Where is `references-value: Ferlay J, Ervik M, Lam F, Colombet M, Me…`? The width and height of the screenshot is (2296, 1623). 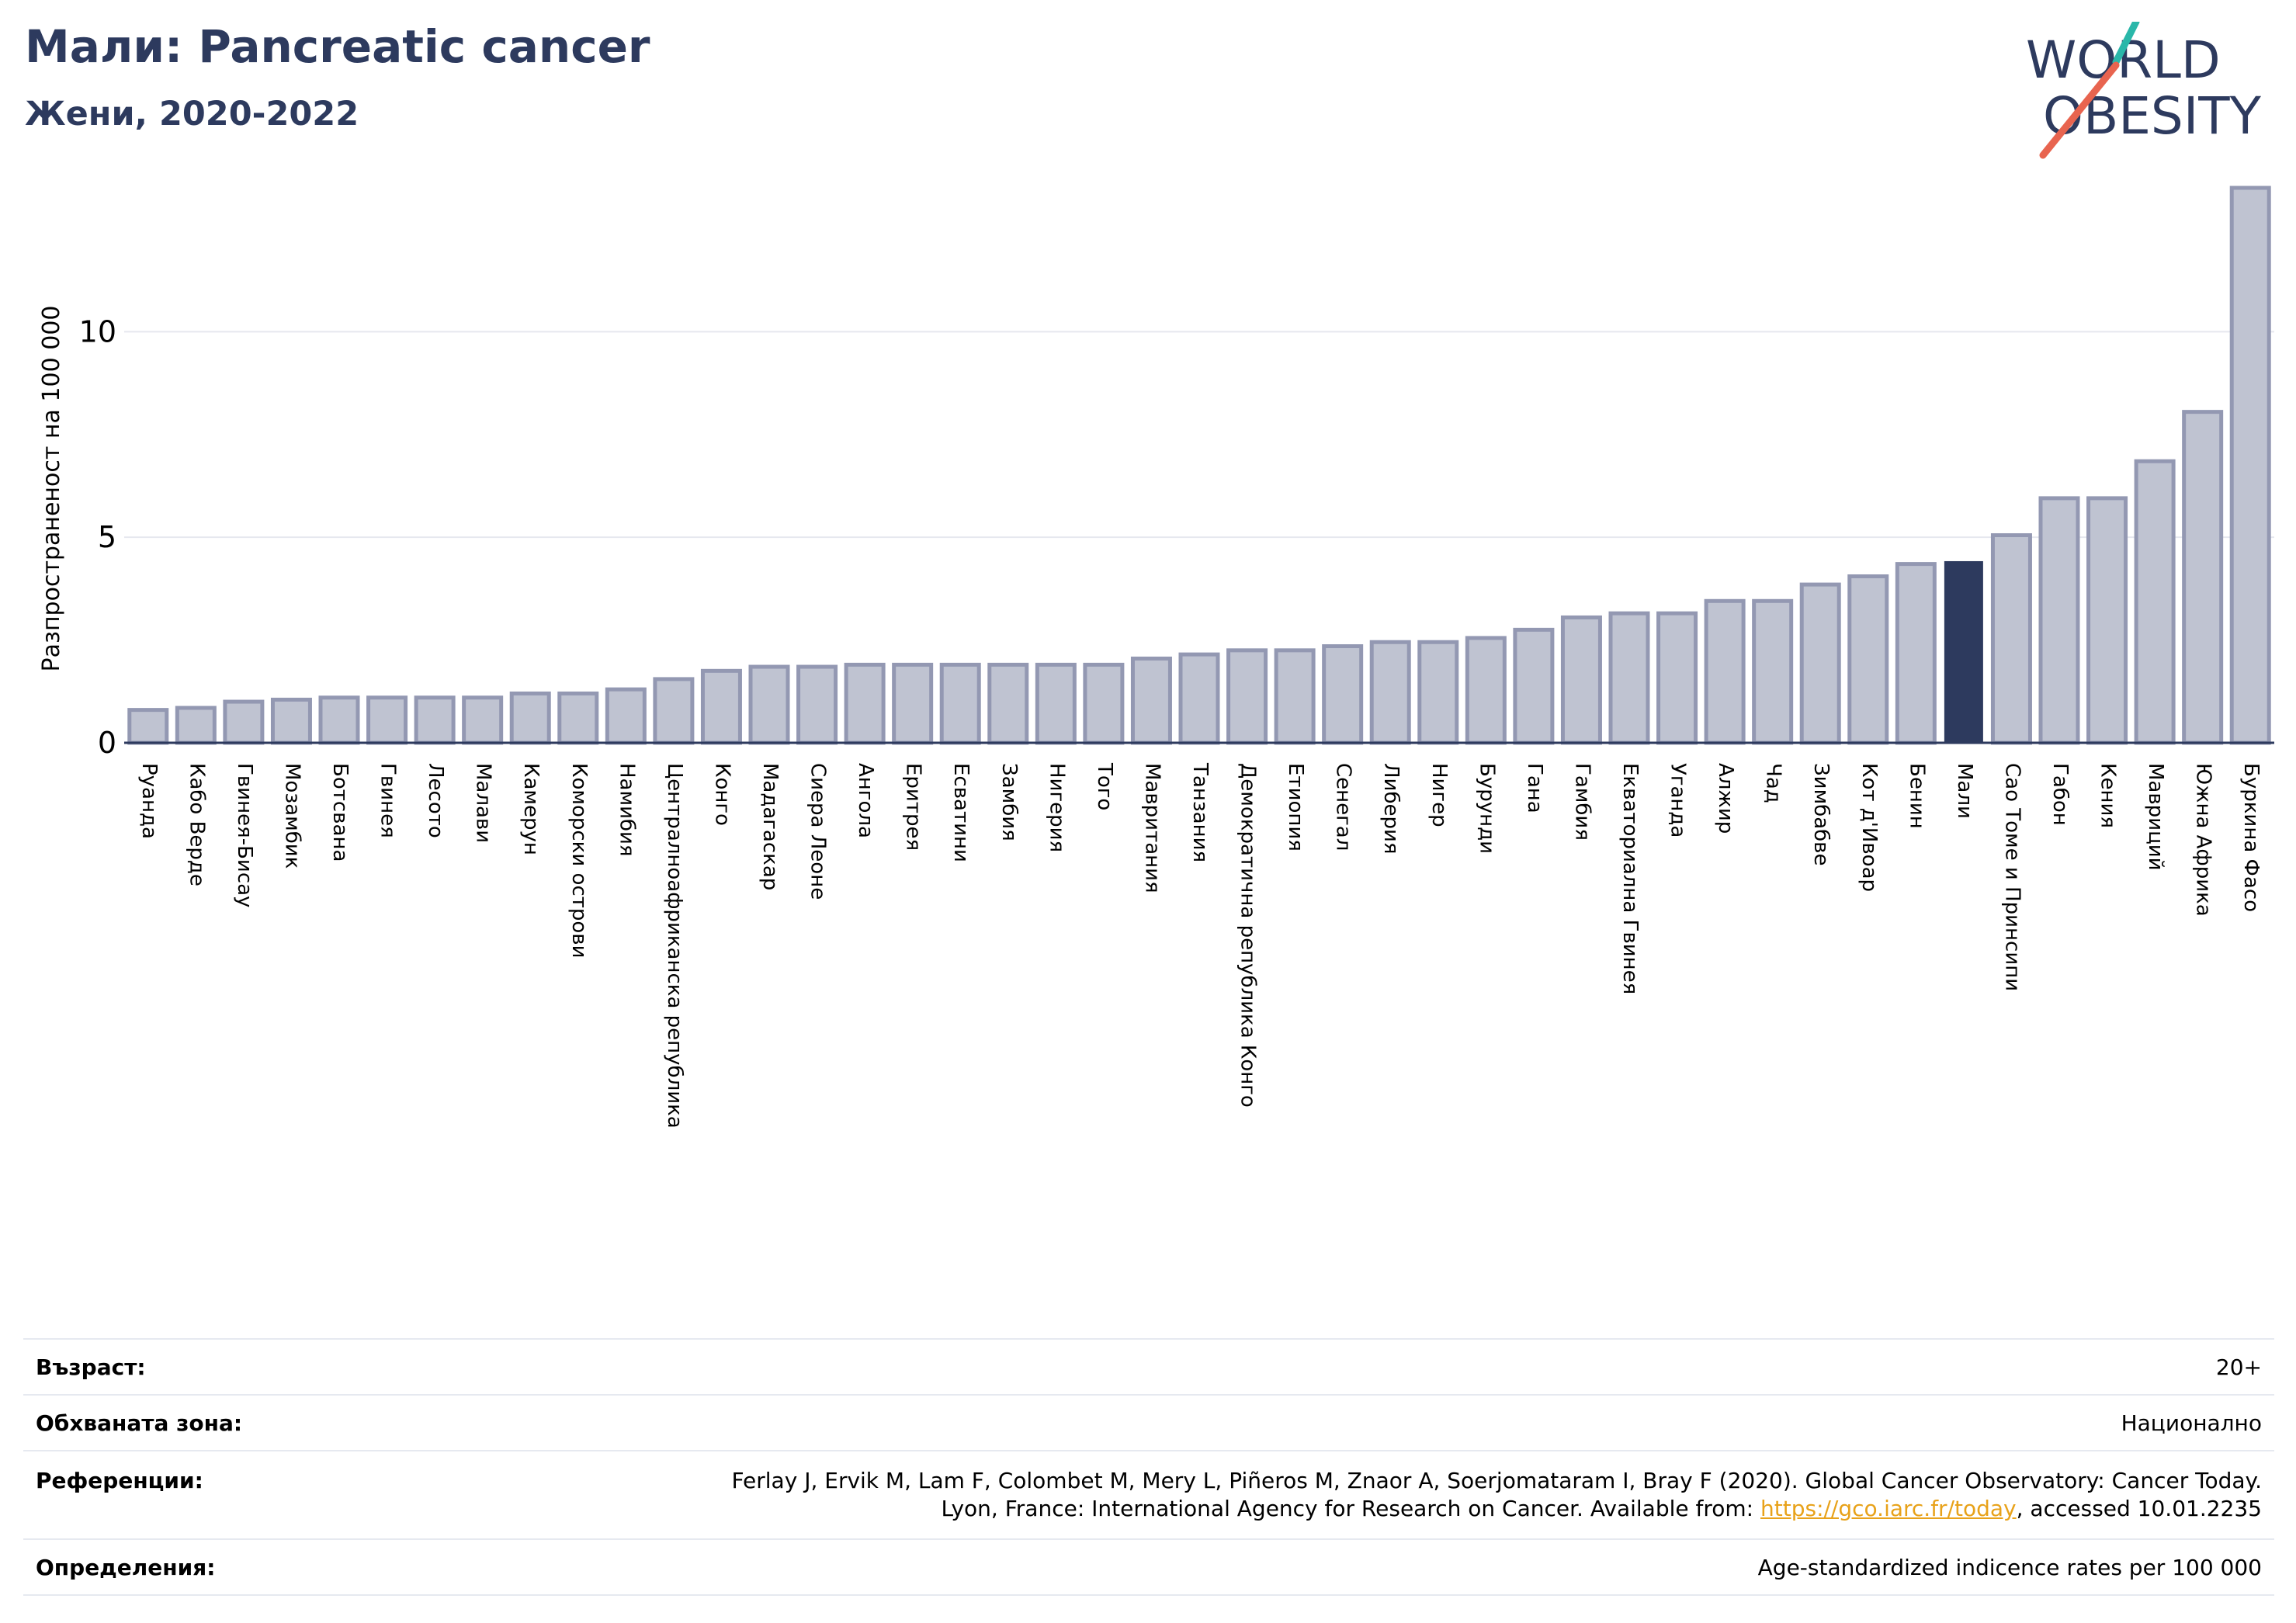
references-value: Ferlay J, Ervik M, Lam F, Colombet M, Me… is located at coordinates (1355, 1495).